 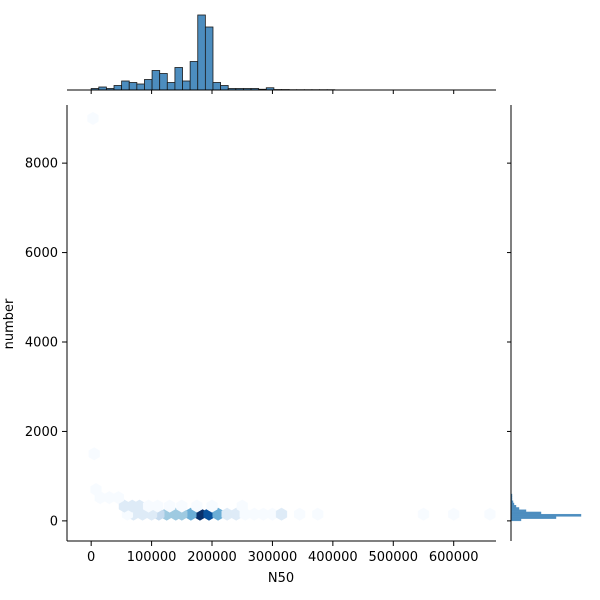 I want to click on y-tick-label: 2000, so click(x=41, y=432).